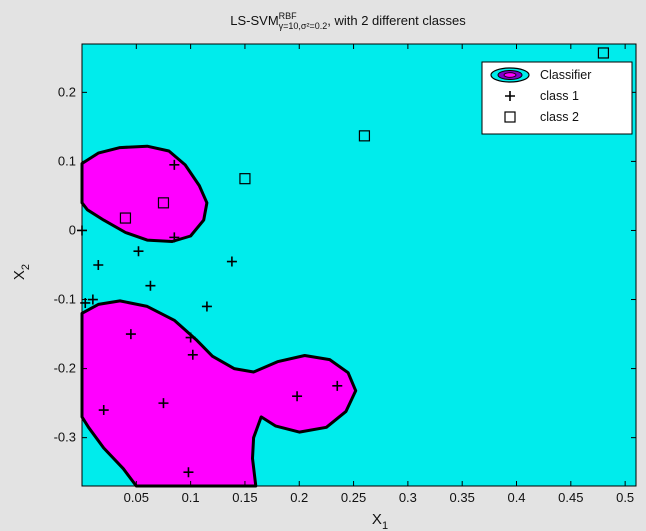 This screenshot has width=646, height=531. I want to click on x-tick-label: 0.2, so click(299, 497).